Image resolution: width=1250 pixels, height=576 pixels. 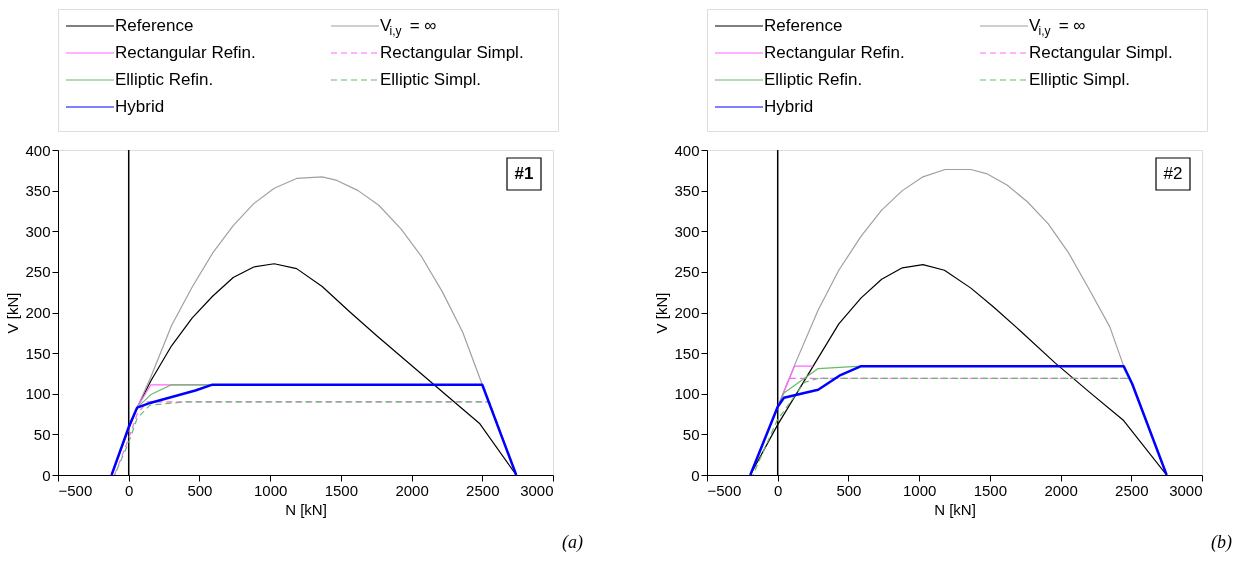 I want to click on annotation: #1, so click(x=524, y=173).